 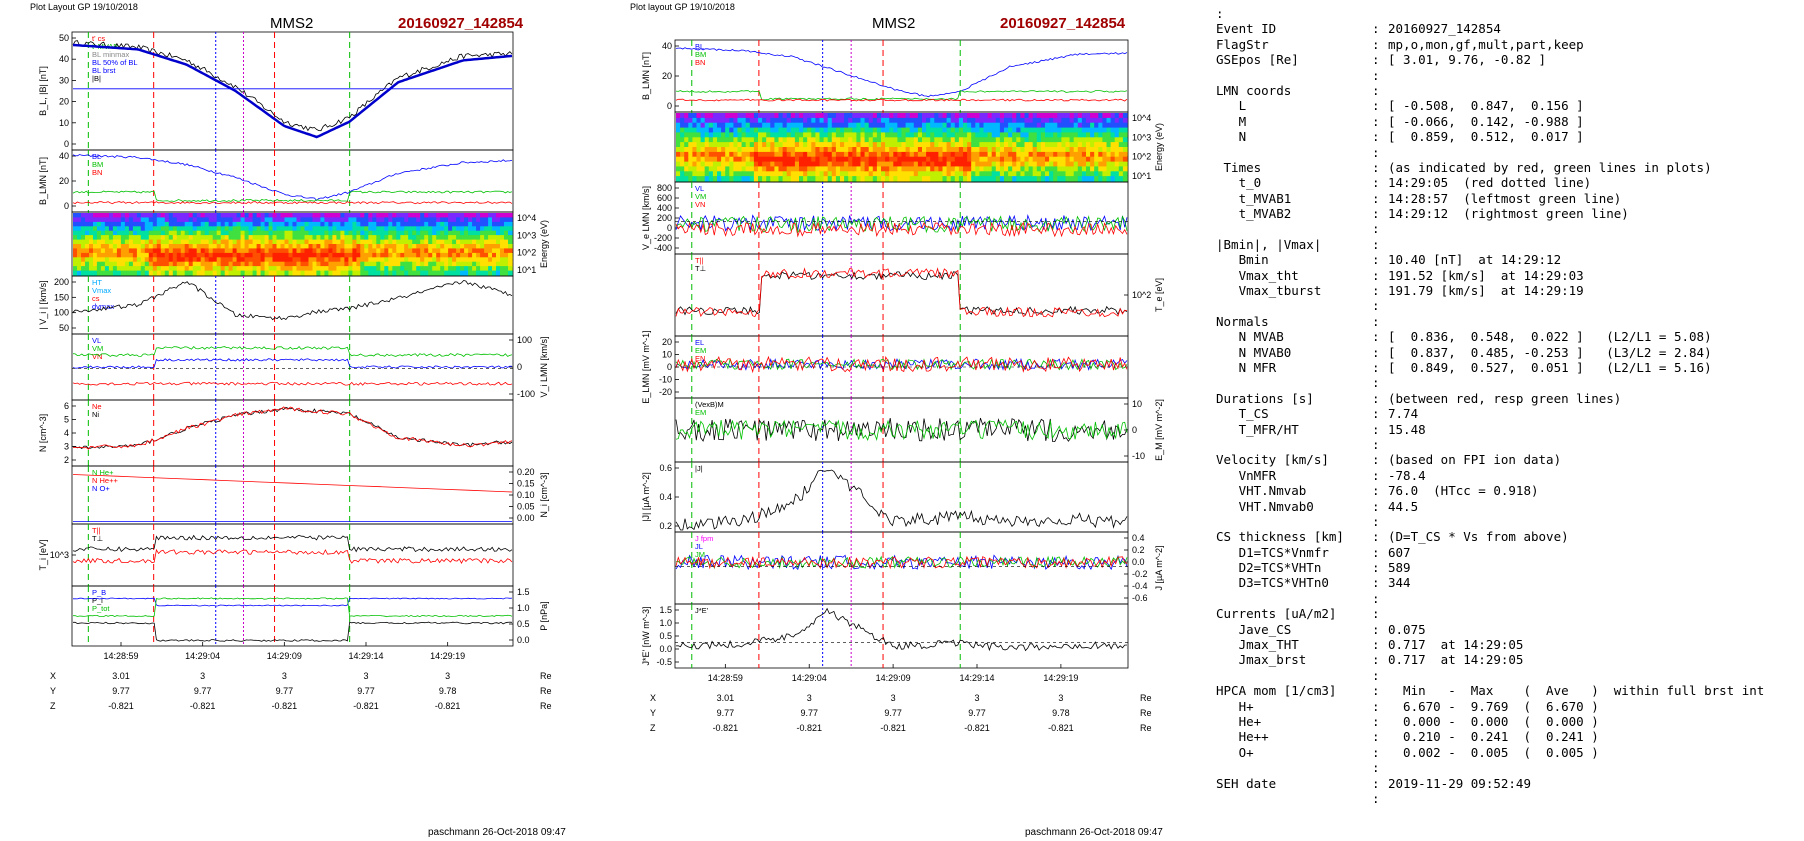 I want to click on info-value: 76.0 (HTcc = 0.918), so click(x=1463, y=491).